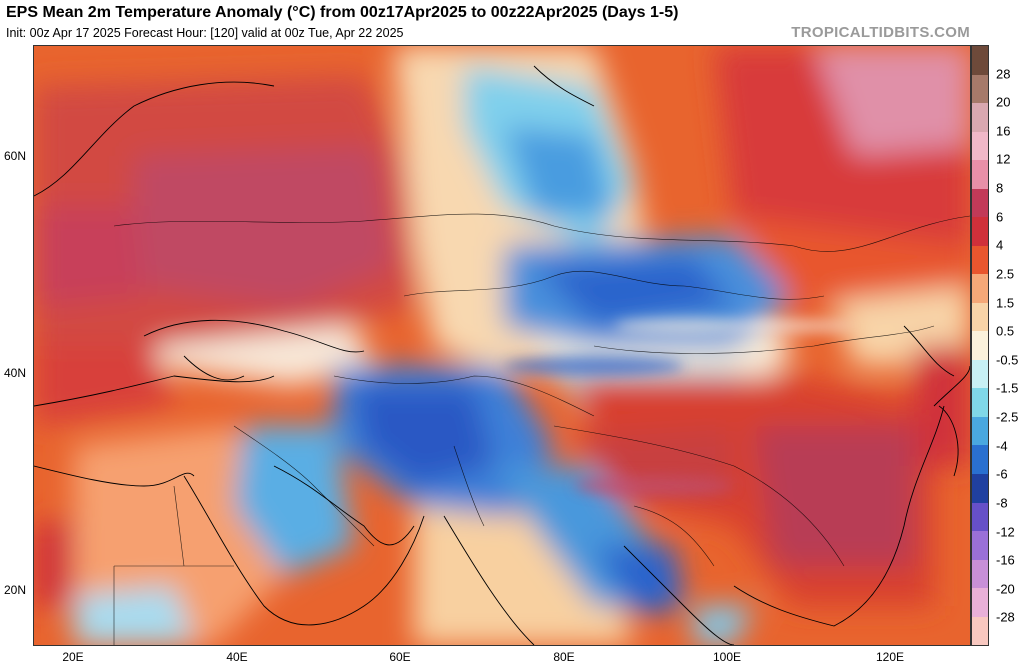 This screenshot has height=665, width=1024. I want to click on colorbar-label: -0.5, so click(1007, 360).